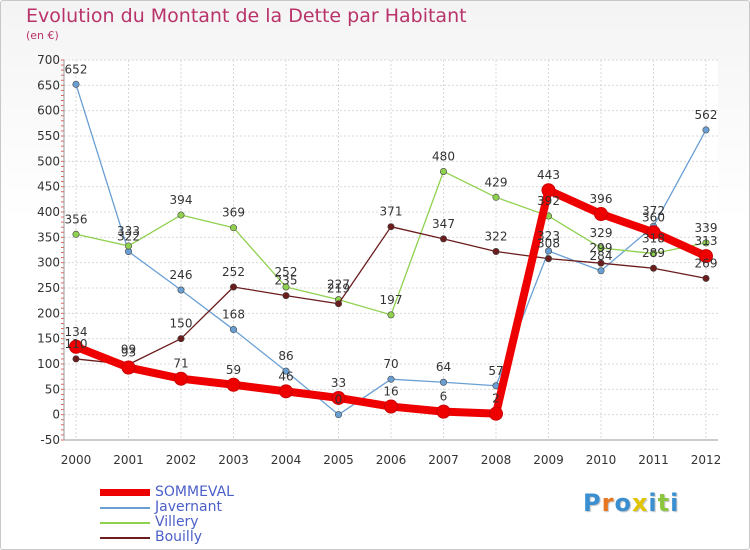  What do you see at coordinates (233, 213) in the screenshot?
I see `data-label-villery: 369` at bounding box center [233, 213].